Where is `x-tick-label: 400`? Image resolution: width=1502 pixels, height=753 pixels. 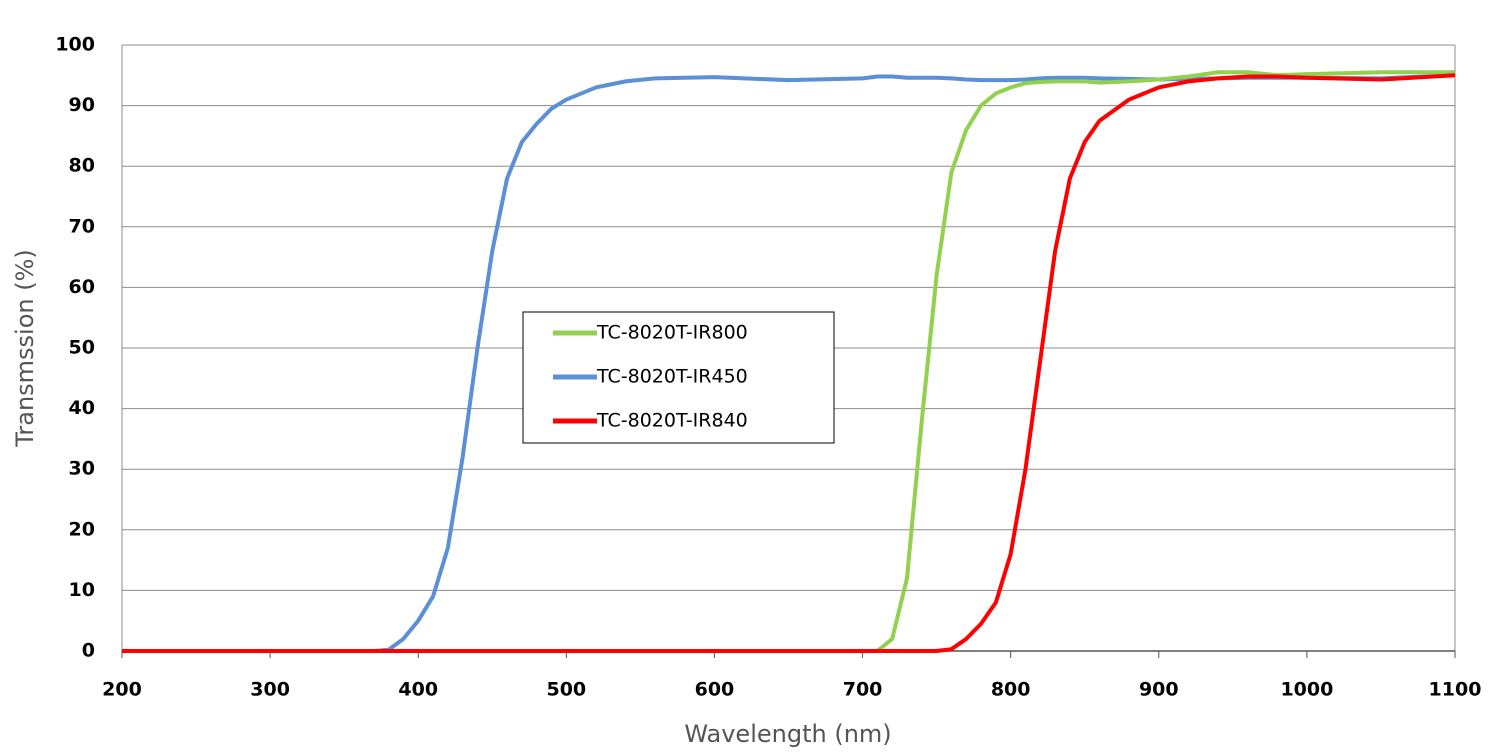
x-tick-label: 400 is located at coordinates (418, 690).